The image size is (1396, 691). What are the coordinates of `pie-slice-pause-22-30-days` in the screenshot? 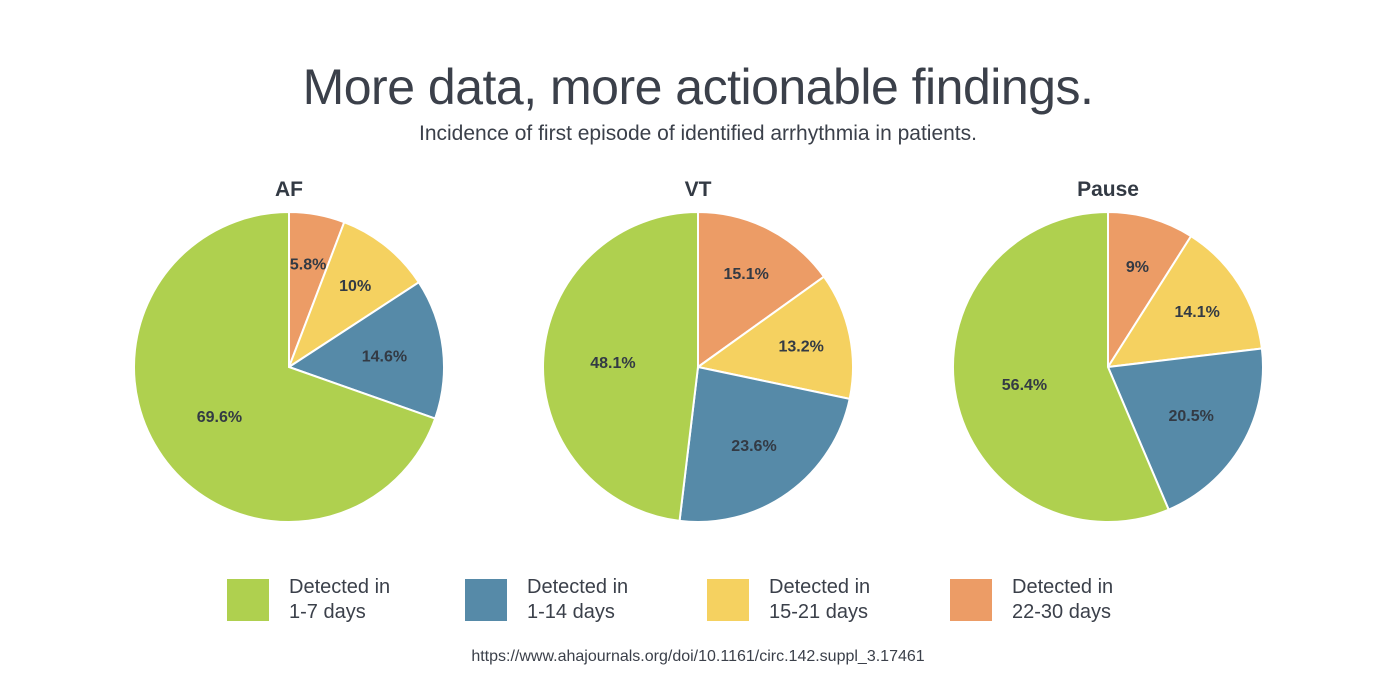 It's located at (1150, 290).